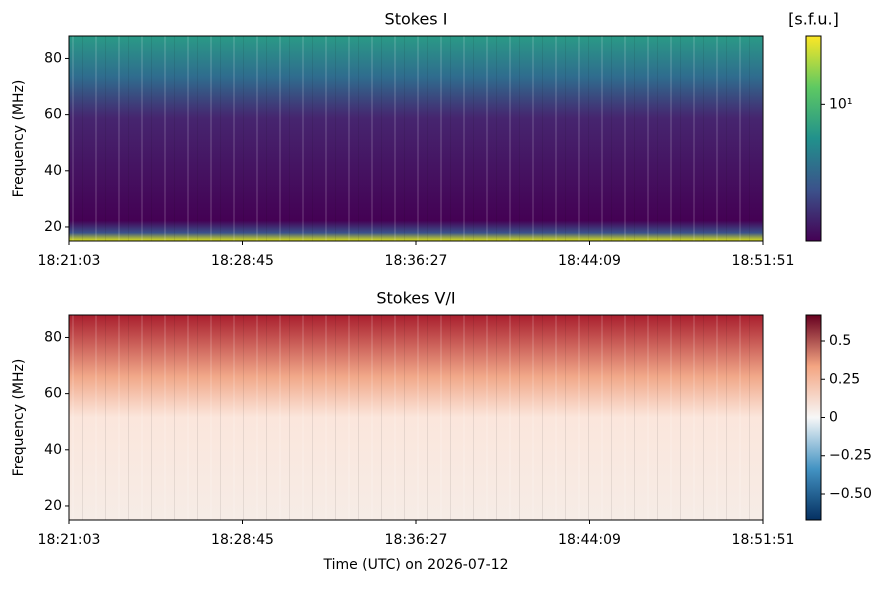  What do you see at coordinates (415, 298) in the screenshot?
I see `chart-title: Stokes V/I` at bounding box center [415, 298].